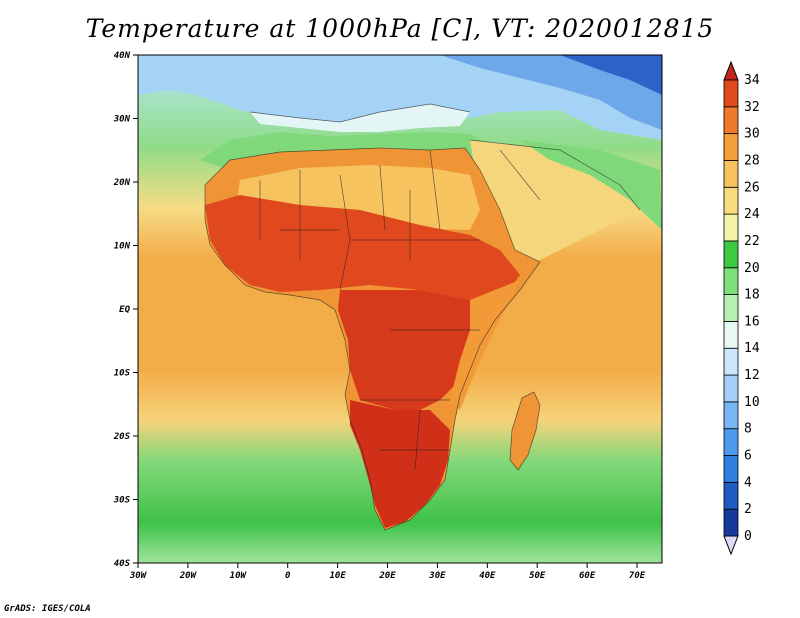 The image size is (800, 618). I want to click on colorbar-tick-label: 4, so click(748, 482).